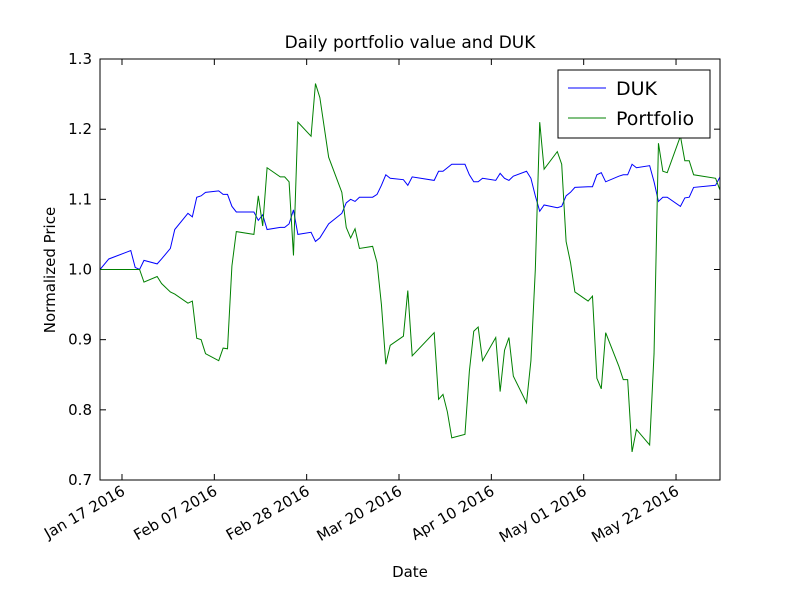 The width and height of the screenshot is (800, 600). Describe the element at coordinates (80, 199) in the screenshot. I see `y-tick-label: 1.1` at that location.